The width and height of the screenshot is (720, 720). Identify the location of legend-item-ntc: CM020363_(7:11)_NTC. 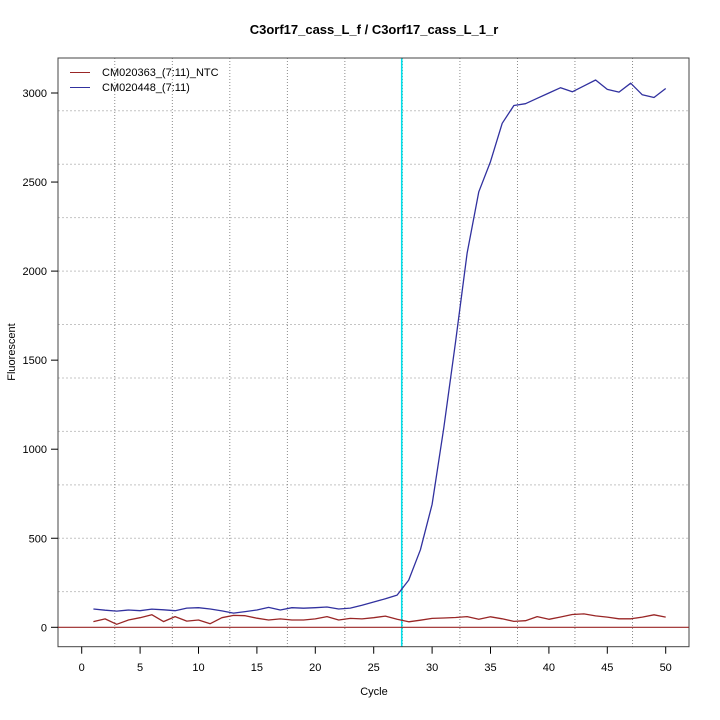
(144, 72).